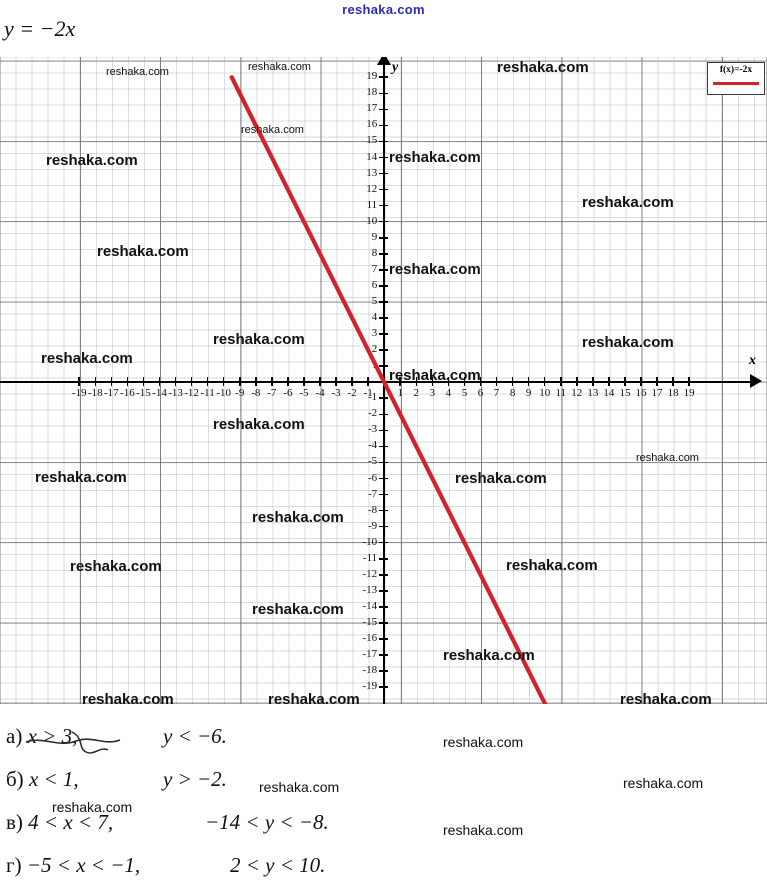 Image resolution: width=767 pixels, height=882 pixels. Describe the element at coordinates (195, 779) in the screenshot. I see `answer-y-condition: y > −2.` at that location.